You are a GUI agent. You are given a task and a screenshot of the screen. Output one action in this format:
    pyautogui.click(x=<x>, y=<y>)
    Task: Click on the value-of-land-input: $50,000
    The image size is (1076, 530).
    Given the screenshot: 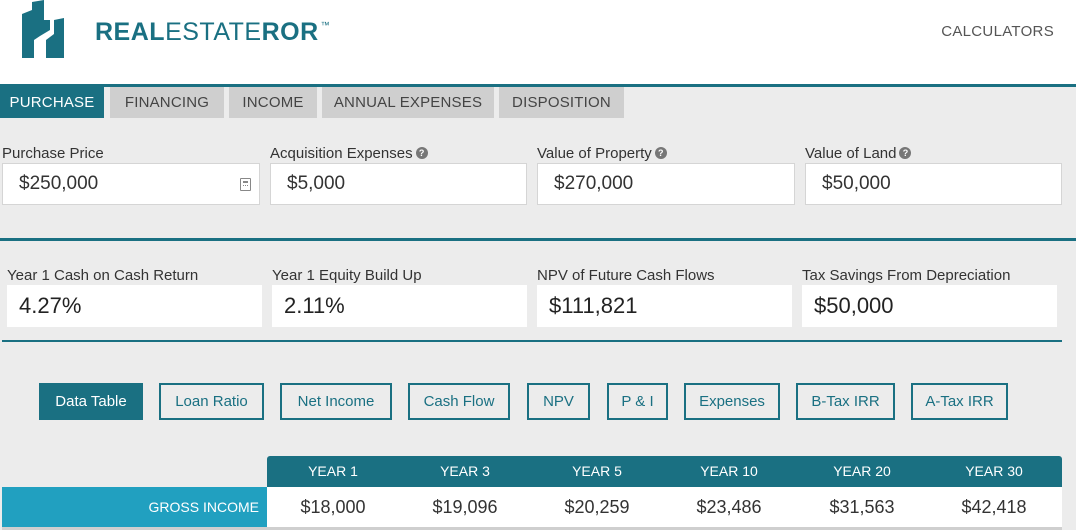 What is the action you would take?
    pyautogui.click(x=933, y=184)
    